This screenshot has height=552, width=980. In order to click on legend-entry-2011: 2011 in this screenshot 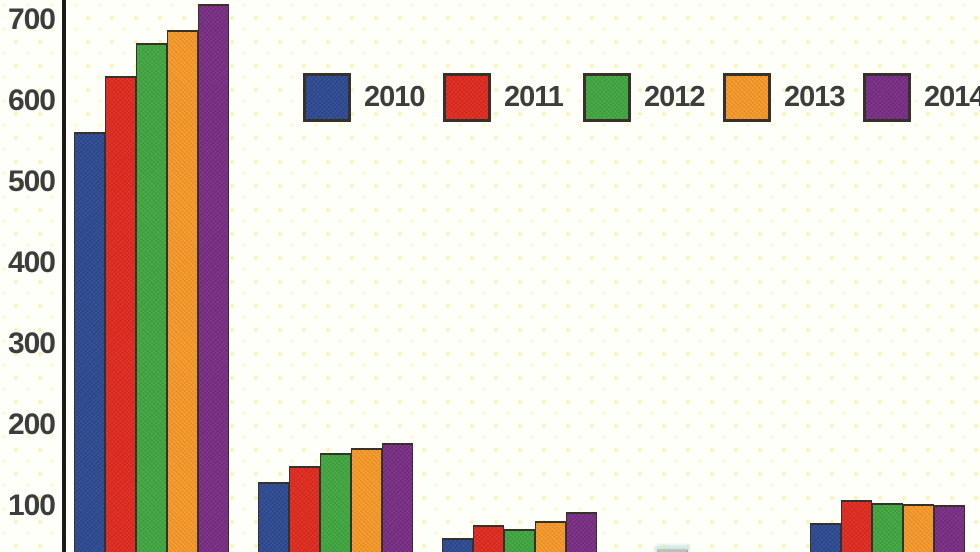, I will do `click(503, 97)`.